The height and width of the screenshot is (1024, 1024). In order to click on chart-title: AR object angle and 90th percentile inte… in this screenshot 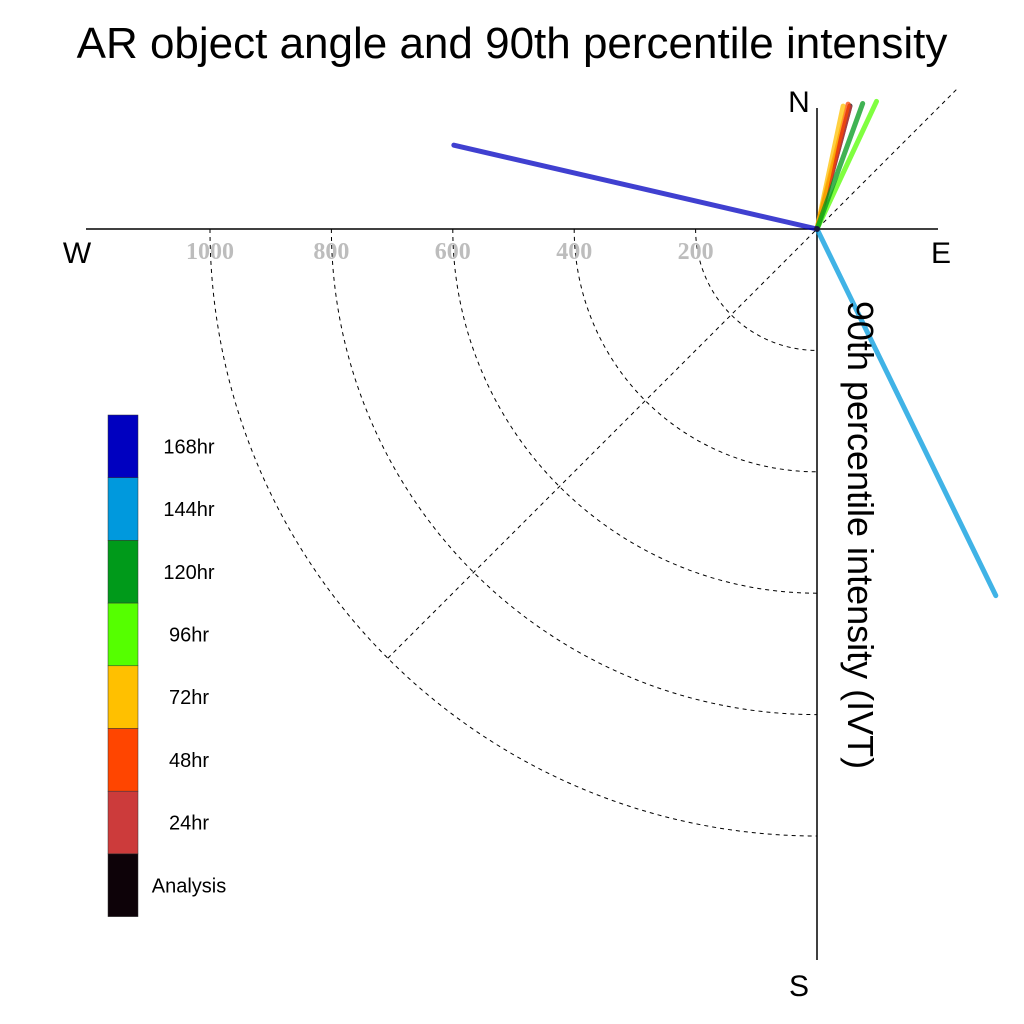, I will do `click(512, 43)`.